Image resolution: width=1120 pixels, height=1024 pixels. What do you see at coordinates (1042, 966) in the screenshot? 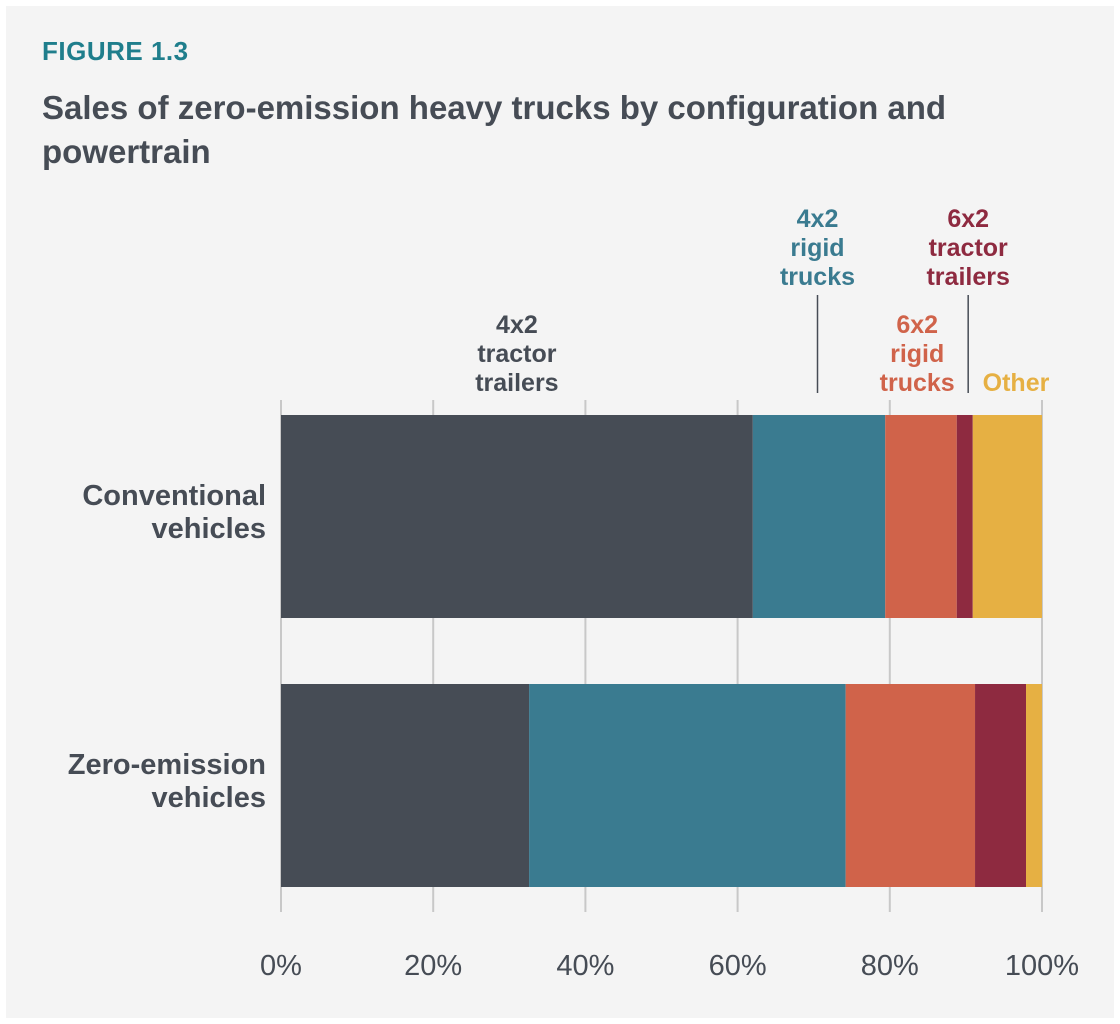
I see `x-tick-label-5: 100%` at bounding box center [1042, 966].